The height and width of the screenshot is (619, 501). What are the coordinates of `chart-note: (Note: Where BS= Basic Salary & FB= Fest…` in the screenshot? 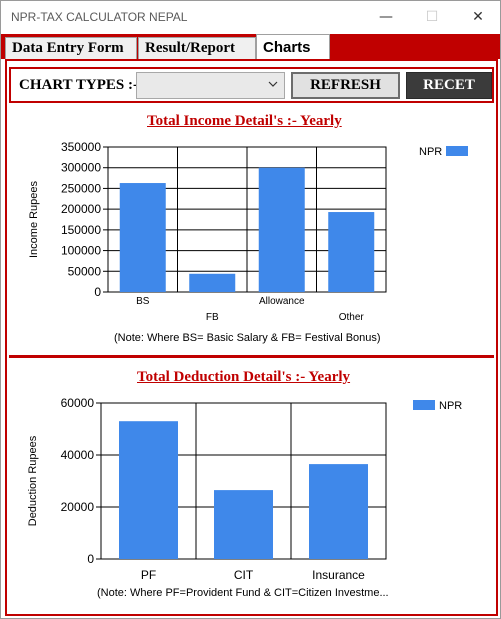 It's located at (247, 338).